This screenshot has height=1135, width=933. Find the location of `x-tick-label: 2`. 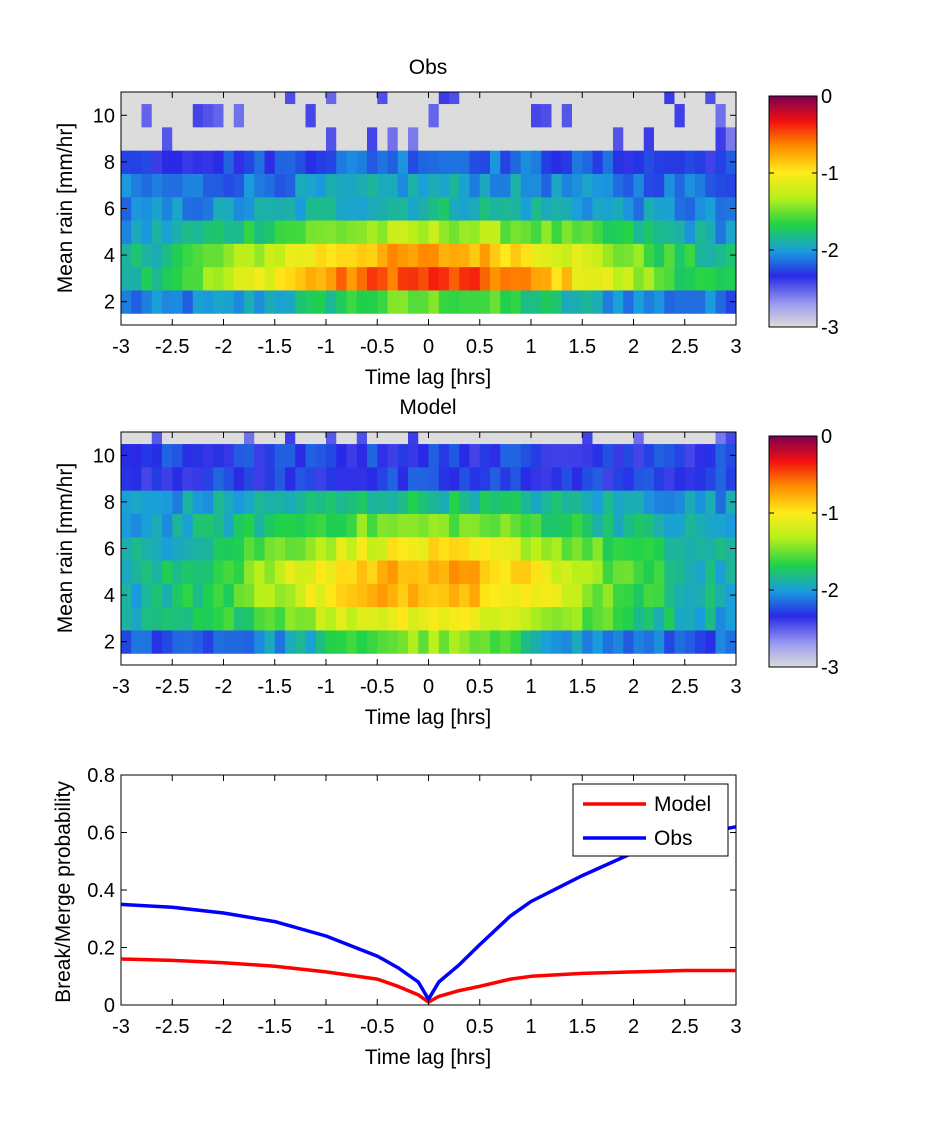

x-tick-label: 2 is located at coordinates (633, 687).